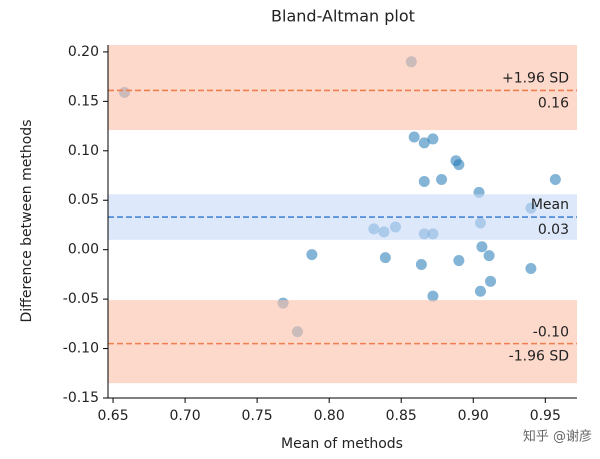  Describe the element at coordinates (27, 221) in the screenshot. I see `y-axis-label: Difference between methods` at that location.